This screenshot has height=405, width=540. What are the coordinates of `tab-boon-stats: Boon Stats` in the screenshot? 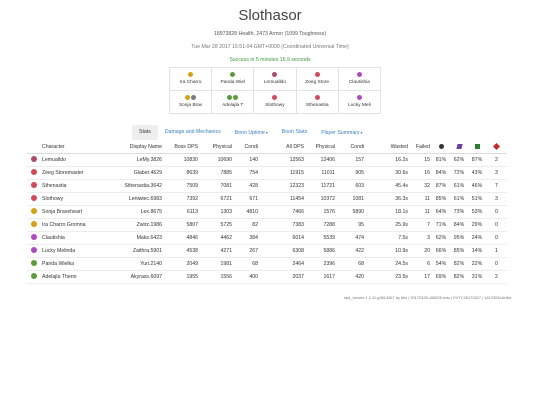 It's located at (294, 132).